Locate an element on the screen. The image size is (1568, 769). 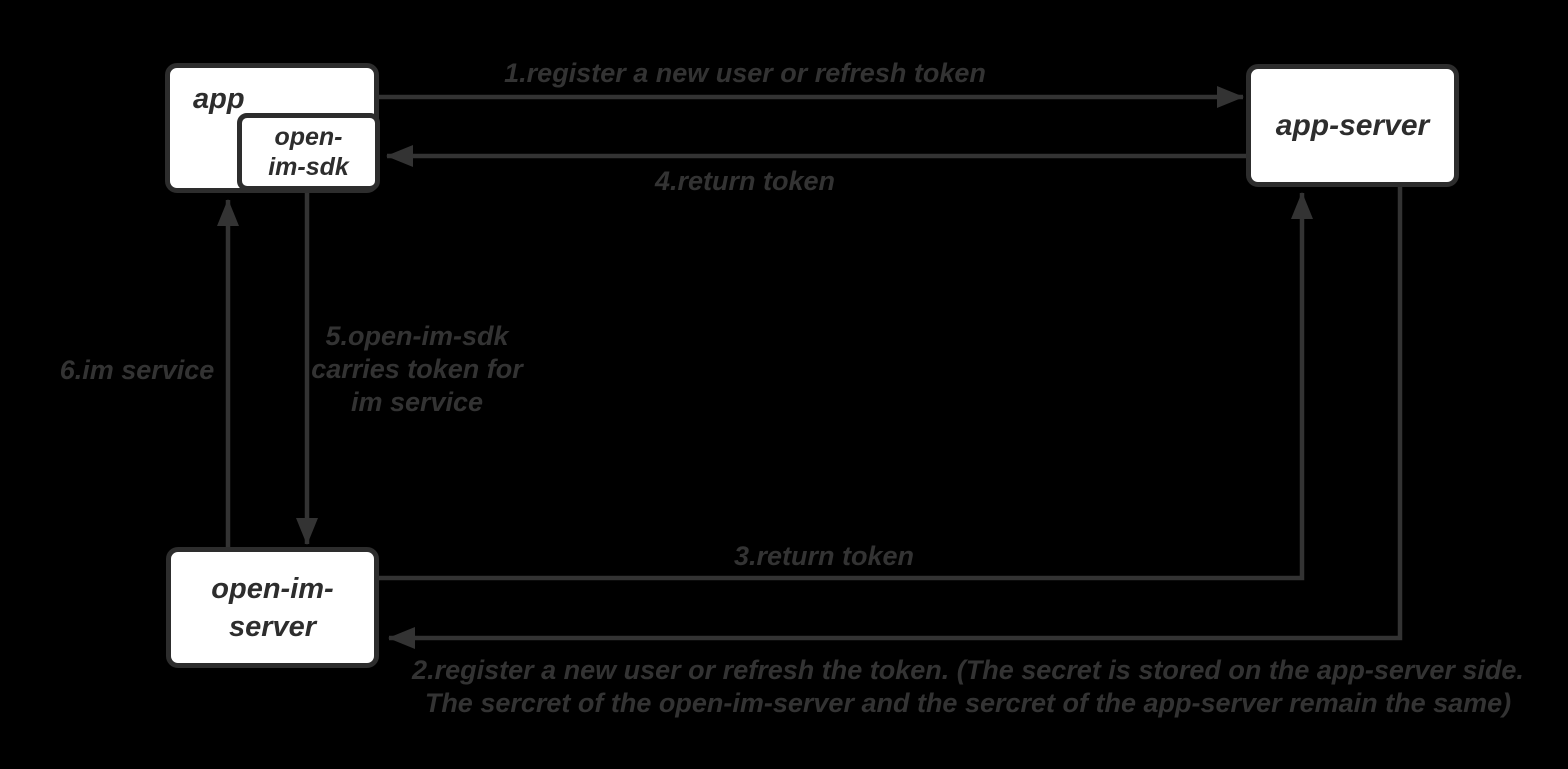
node-app-server-label: app-server is located at coordinates (1352, 125).